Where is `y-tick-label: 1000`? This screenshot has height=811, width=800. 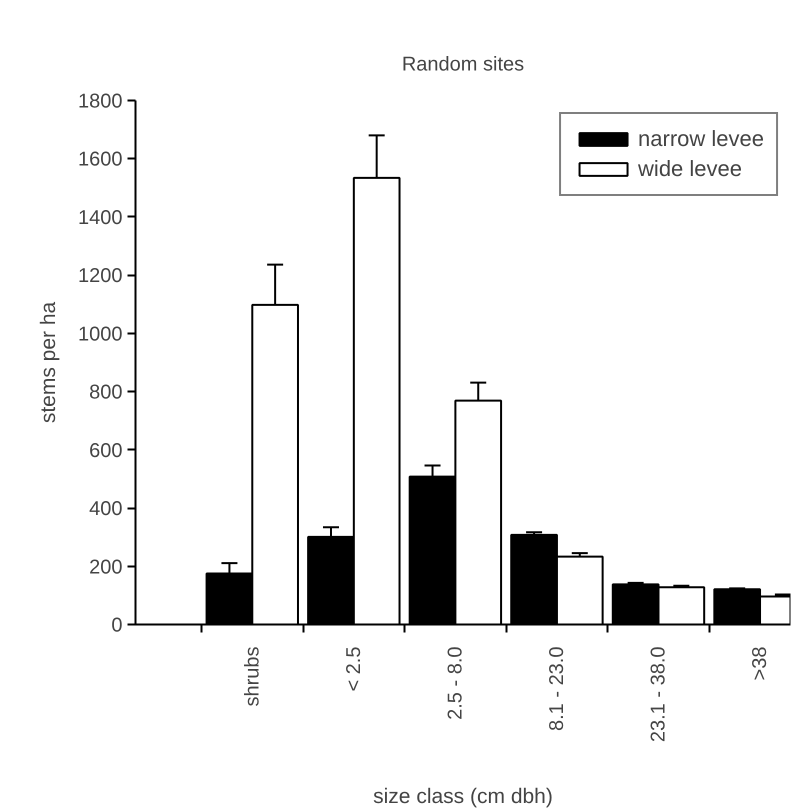
y-tick-label: 1000 is located at coordinates (100, 334).